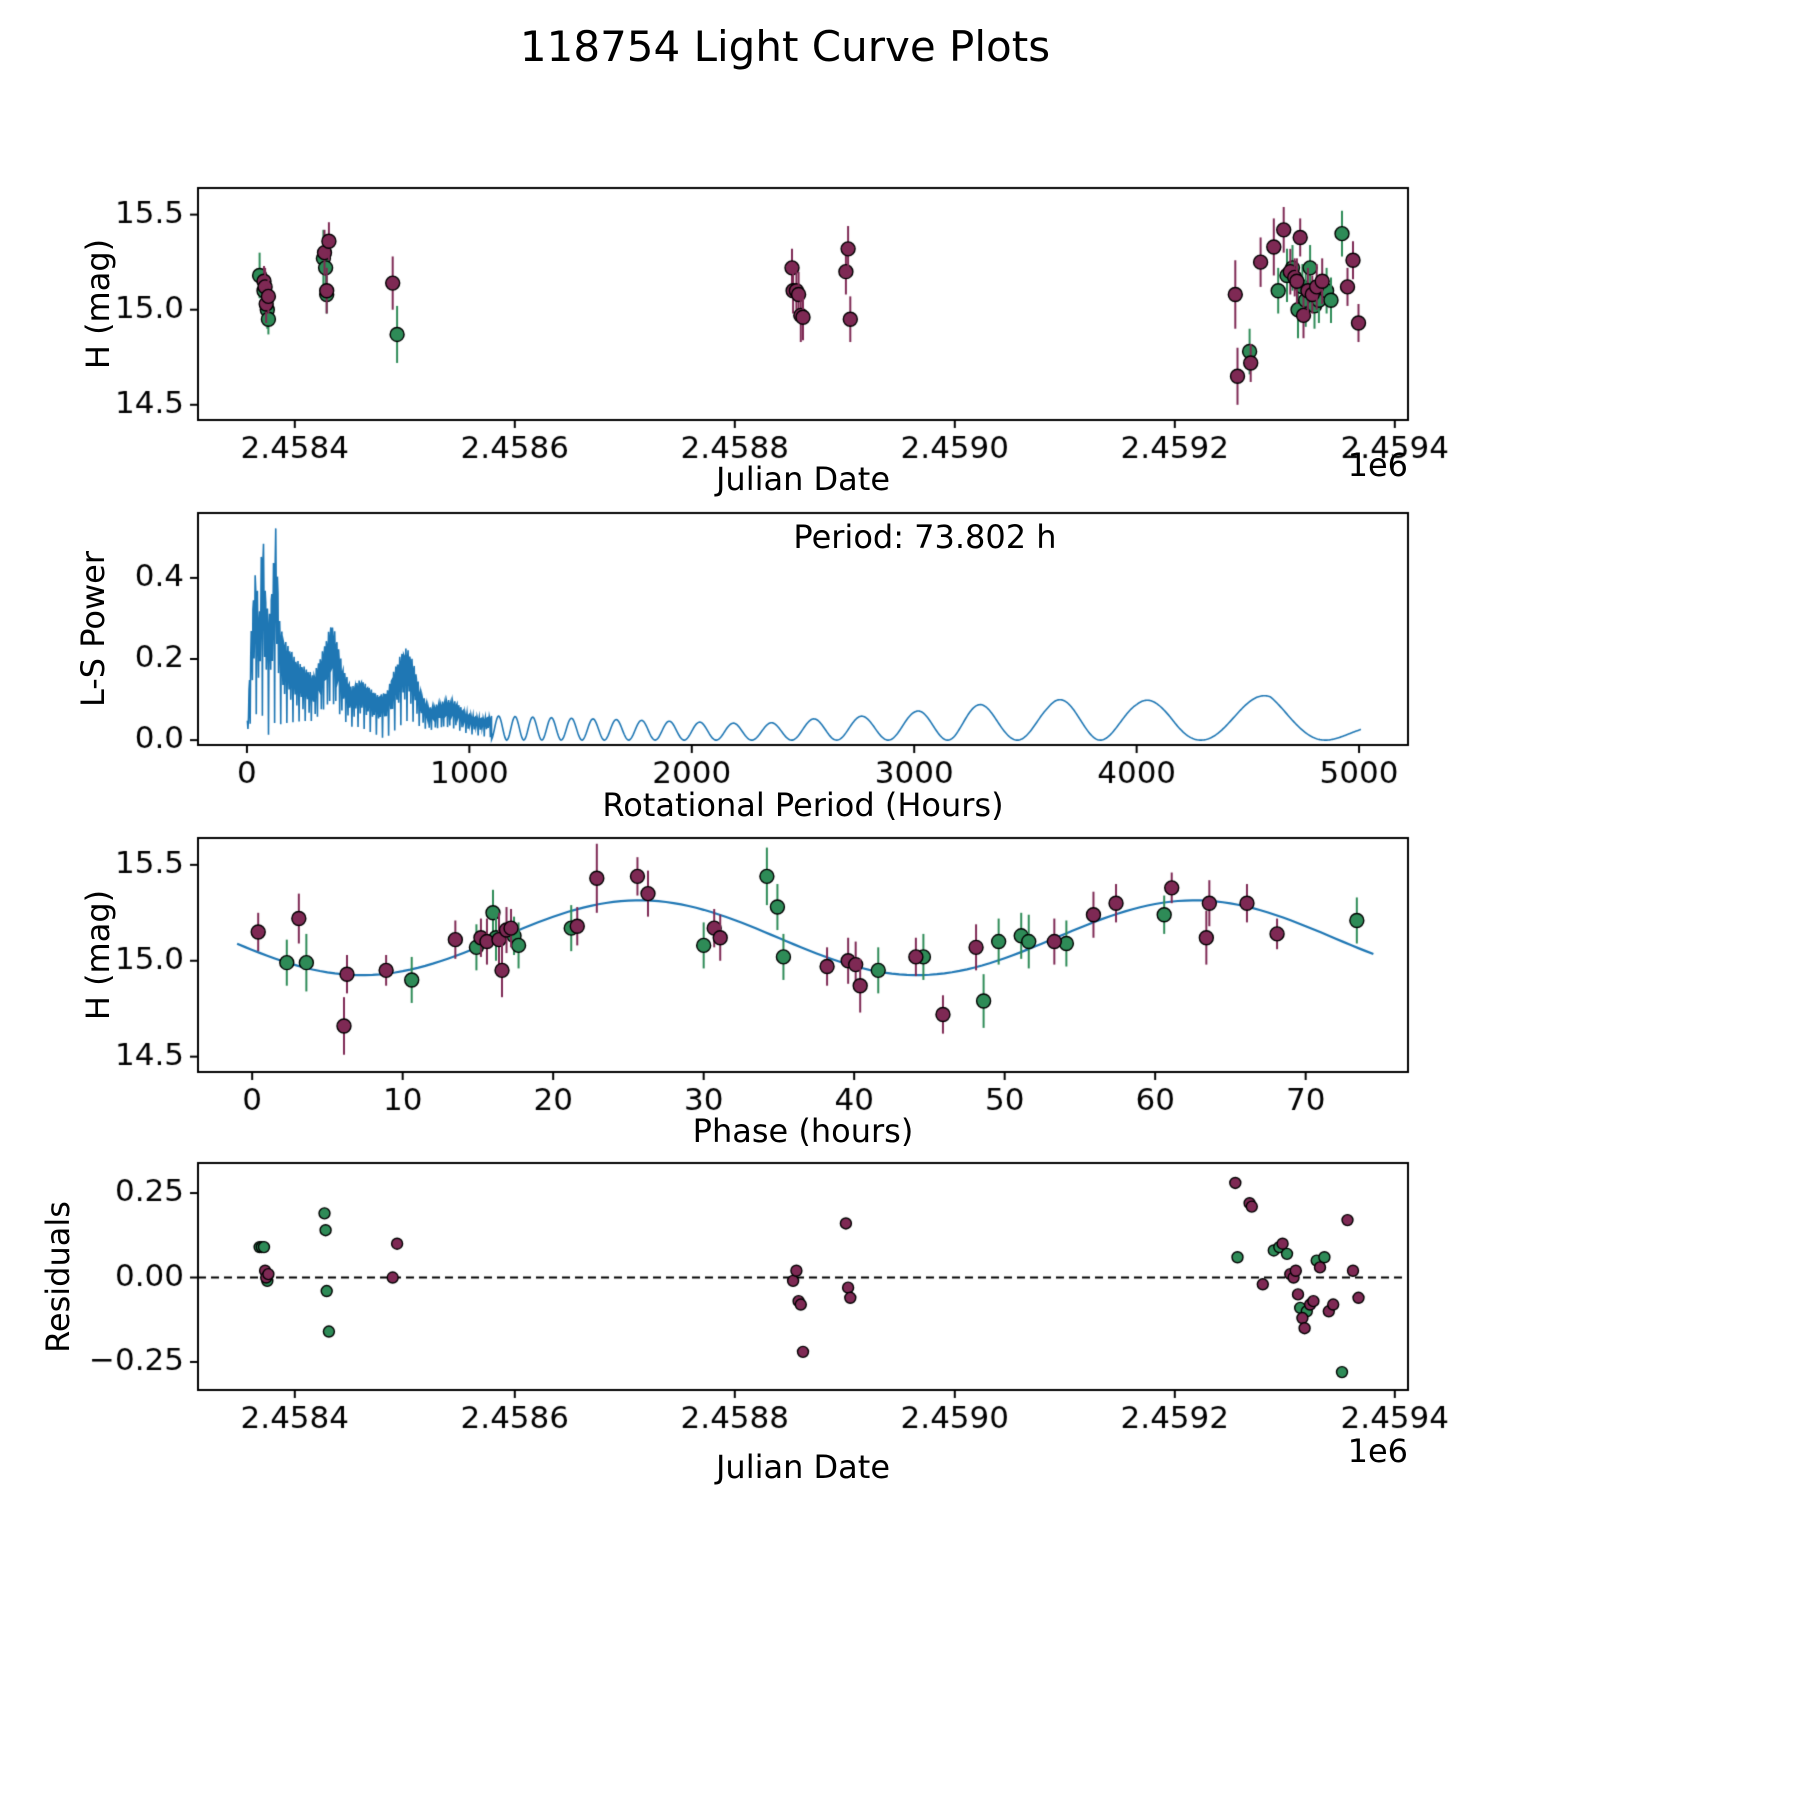 This screenshot has height=1800, width=1800. Describe the element at coordinates (93, 629) in the screenshot. I see `periodogram-ylabel: L-S Power` at that location.